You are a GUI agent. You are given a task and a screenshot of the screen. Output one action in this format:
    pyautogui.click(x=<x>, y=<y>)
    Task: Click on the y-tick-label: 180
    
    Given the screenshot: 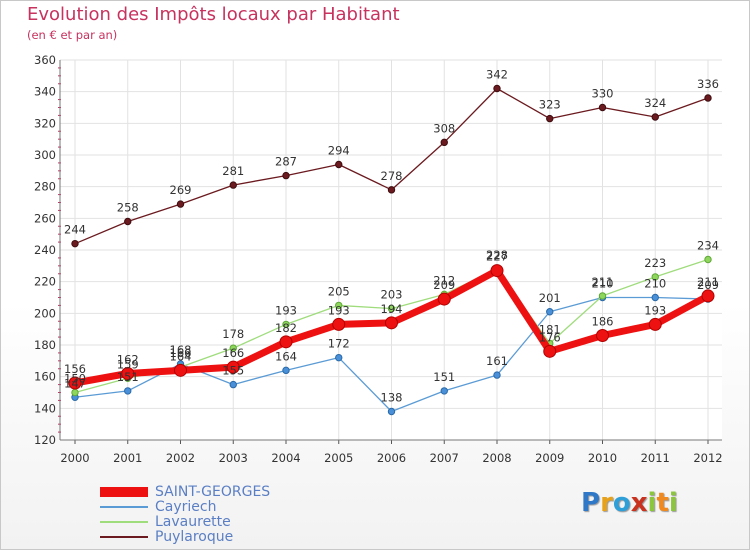 What is the action you would take?
    pyautogui.click(x=45, y=345)
    